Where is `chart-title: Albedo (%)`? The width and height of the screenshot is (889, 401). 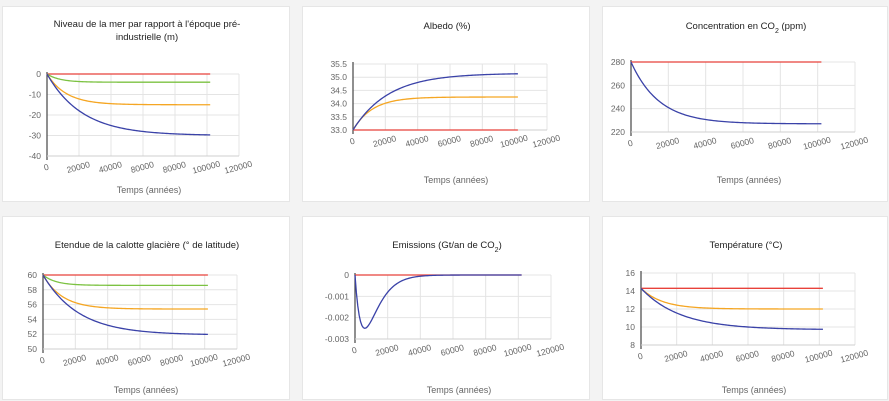 chart-title: Albedo (%) is located at coordinates (447, 26).